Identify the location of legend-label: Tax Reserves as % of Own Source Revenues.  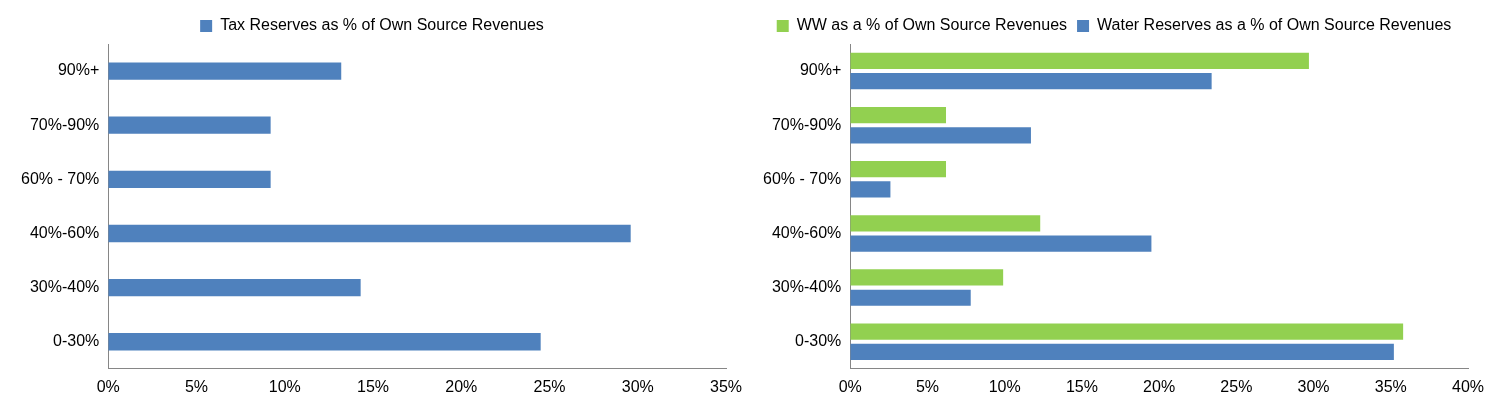
(382, 25).